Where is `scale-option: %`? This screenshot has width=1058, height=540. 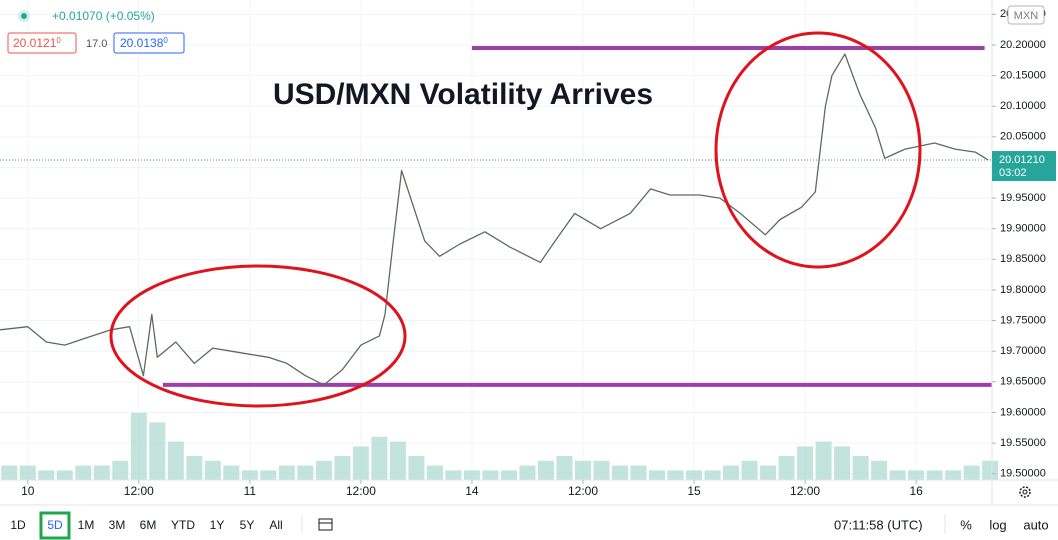
scale-option: % is located at coordinates (966, 524).